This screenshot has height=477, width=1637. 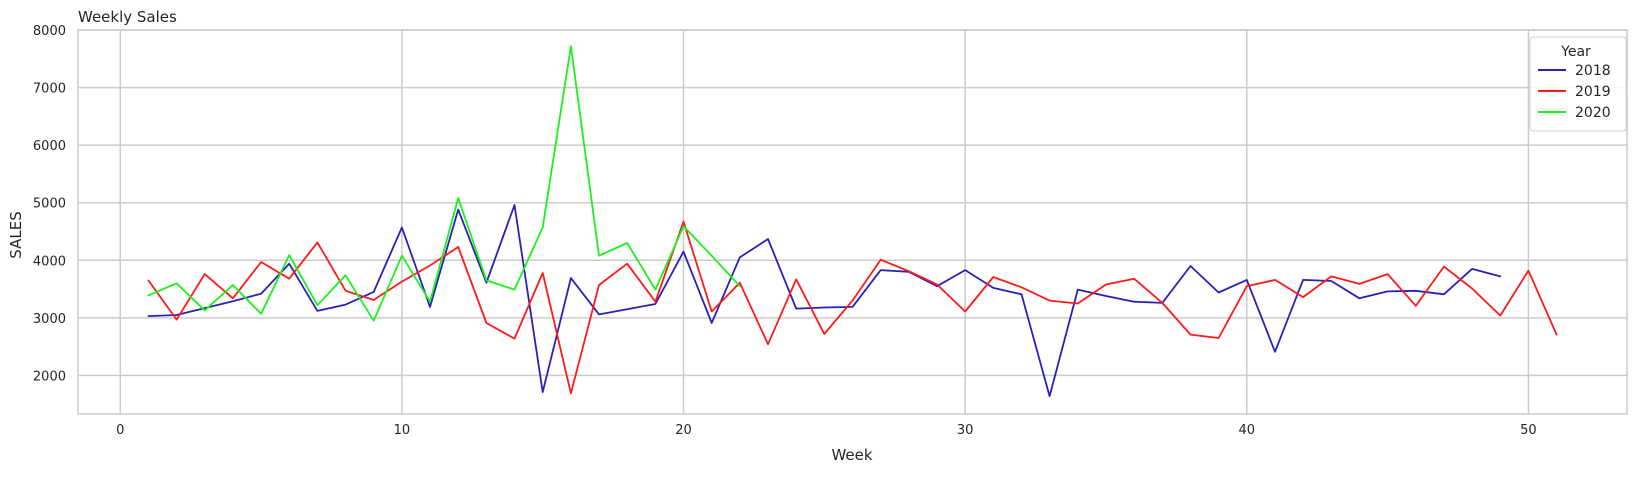 What do you see at coordinates (1247, 430) in the screenshot?
I see `x-tick-label: 40` at bounding box center [1247, 430].